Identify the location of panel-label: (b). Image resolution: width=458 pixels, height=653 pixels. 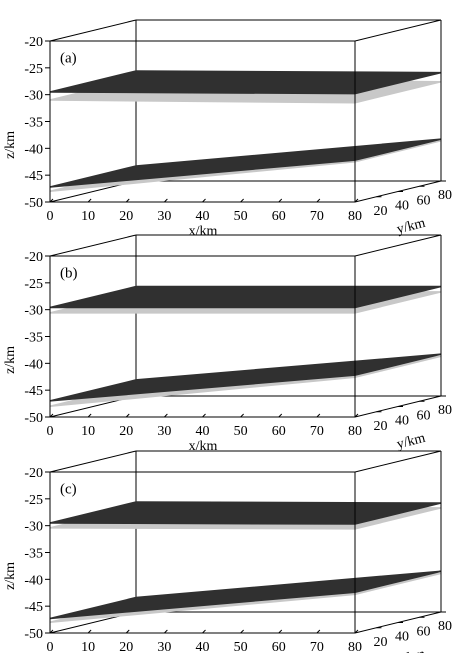
(69, 273).